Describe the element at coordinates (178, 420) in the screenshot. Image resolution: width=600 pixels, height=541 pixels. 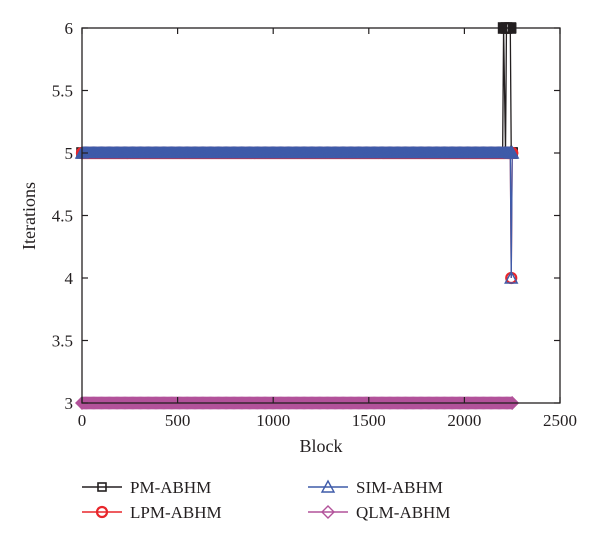
I see `x-tick-label: 500` at that location.